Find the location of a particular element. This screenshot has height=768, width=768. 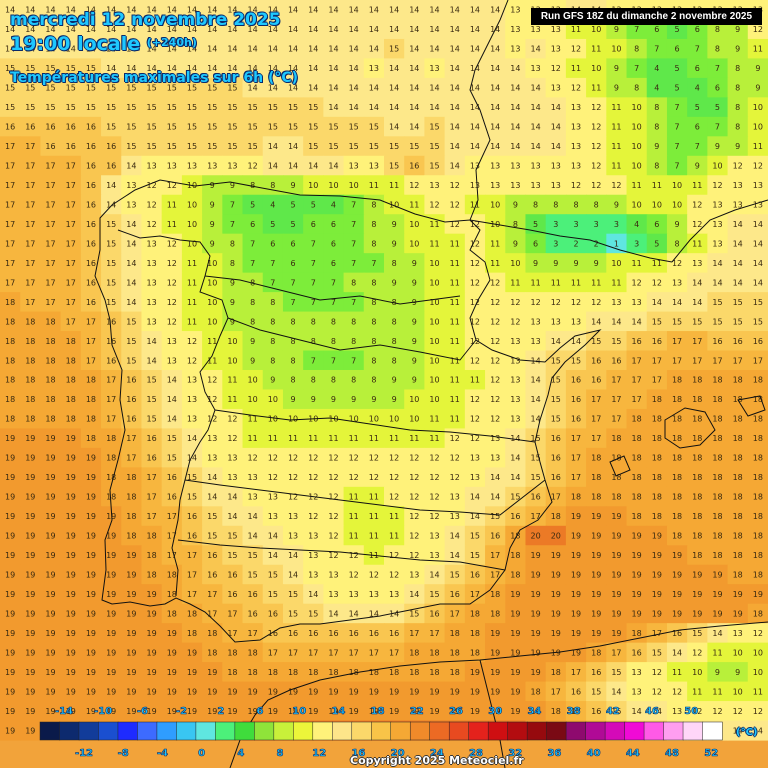

legend-unit: (°C) is located at coordinates (747, 732).